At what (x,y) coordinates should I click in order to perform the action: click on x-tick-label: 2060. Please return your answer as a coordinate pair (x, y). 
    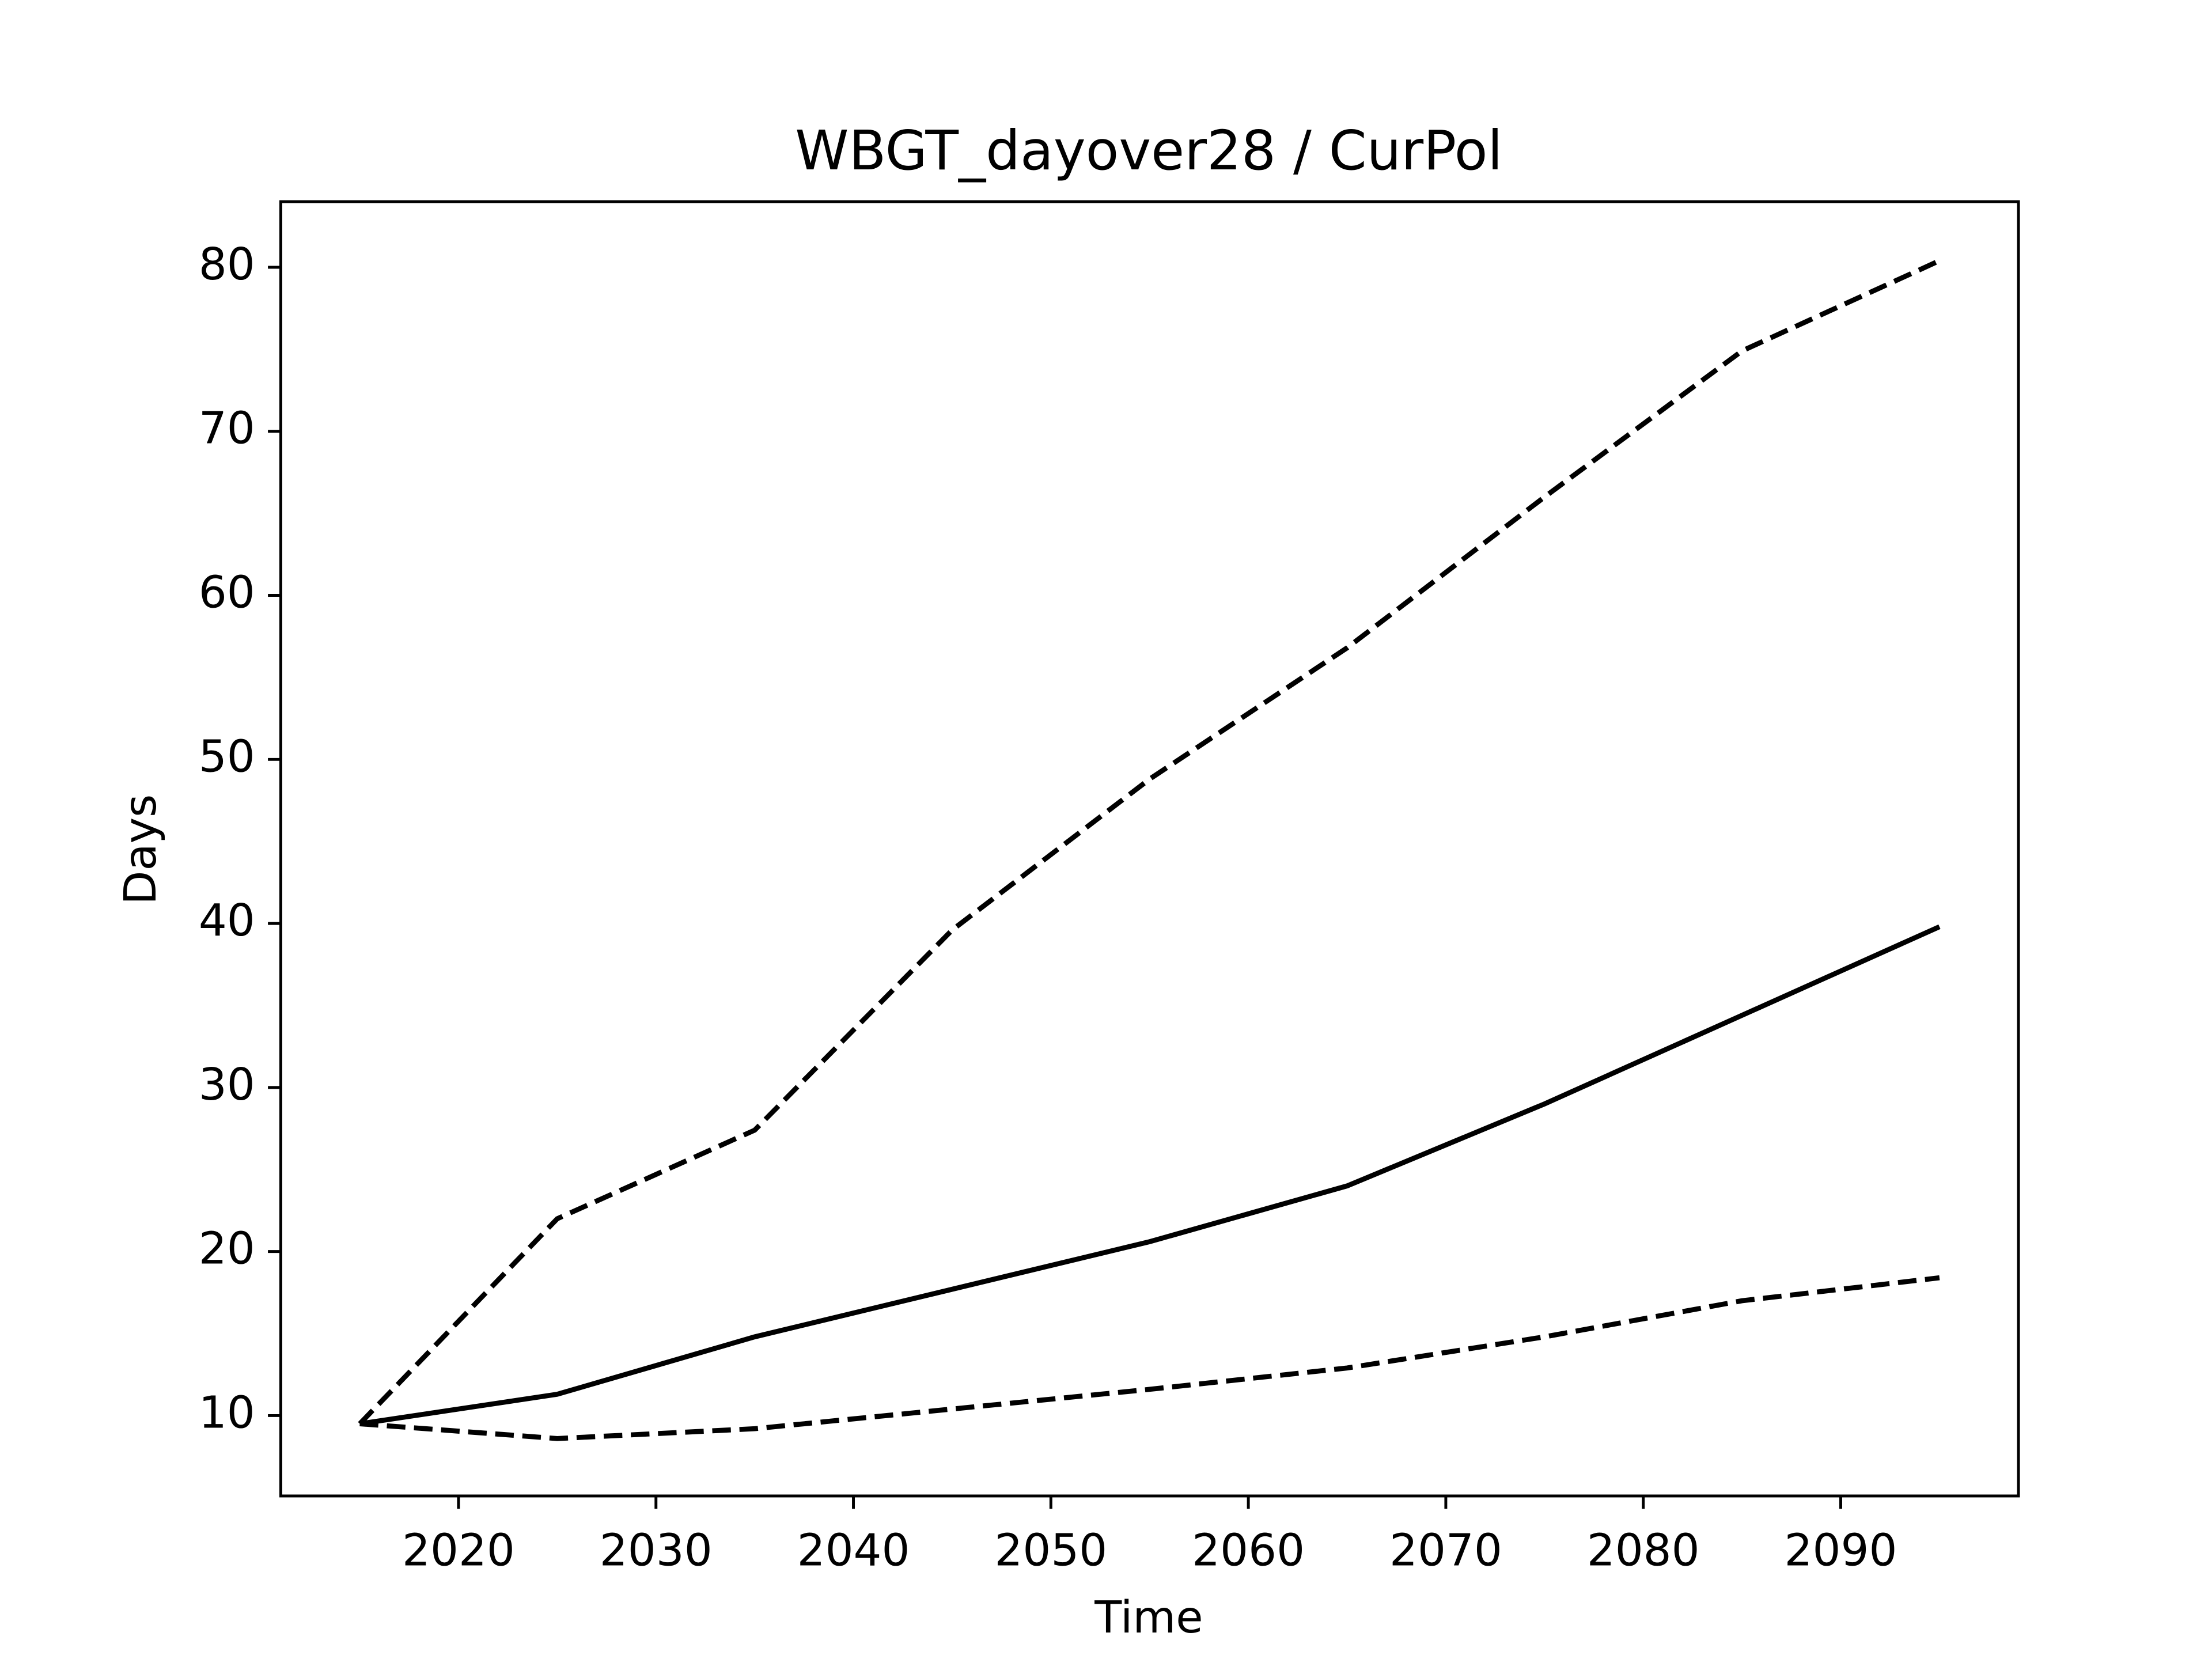
    Looking at the image, I should click on (1248, 1550).